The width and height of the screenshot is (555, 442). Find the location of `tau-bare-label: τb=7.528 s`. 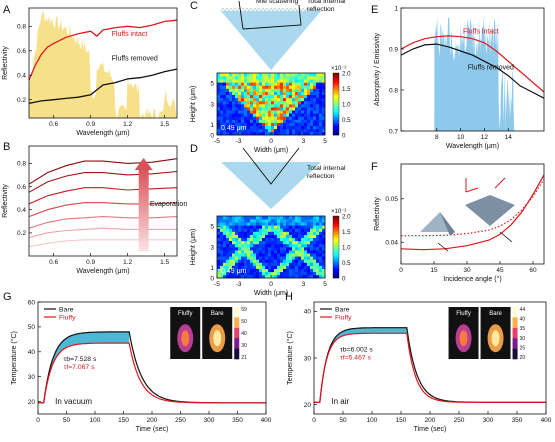

tau-bare-label: τb=7.528 s is located at coordinates (80, 359).